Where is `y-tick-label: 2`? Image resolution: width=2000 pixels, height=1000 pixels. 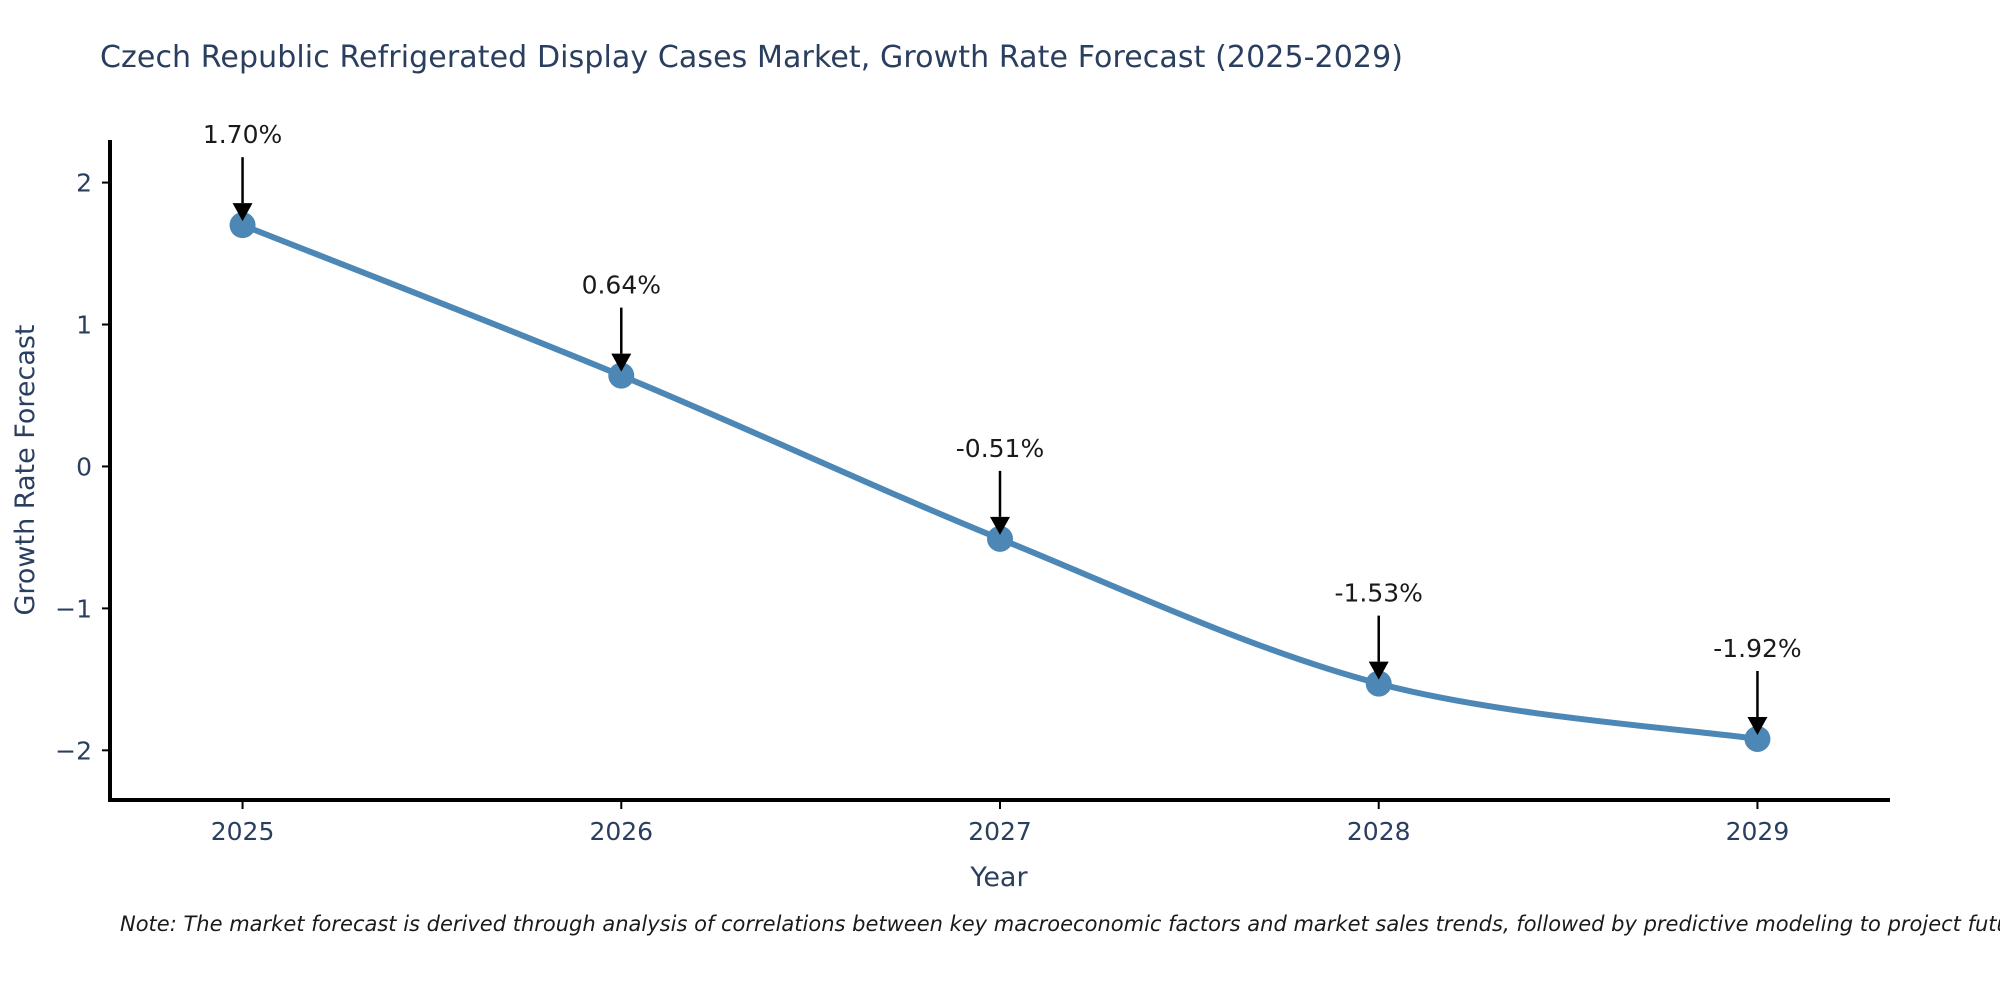
y-tick-label: 2 is located at coordinates (84, 183).